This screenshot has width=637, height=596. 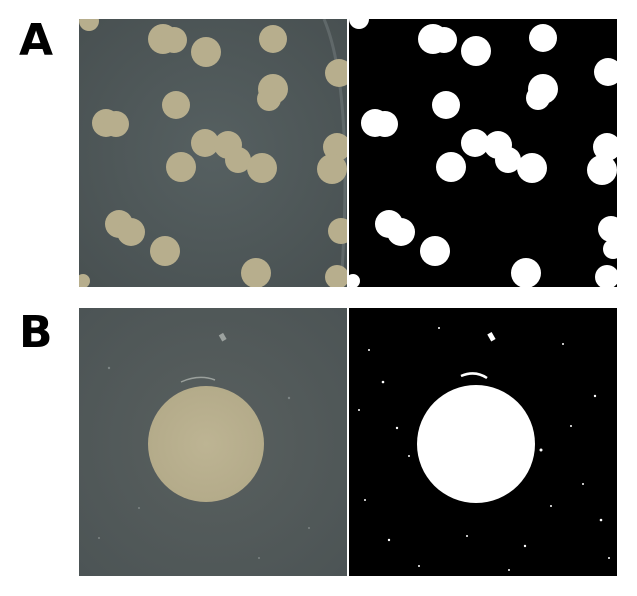 What do you see at coordinates (474, 376) in the screenshot?
I see `mask-edge-streak` at bounding box center [474, 376].